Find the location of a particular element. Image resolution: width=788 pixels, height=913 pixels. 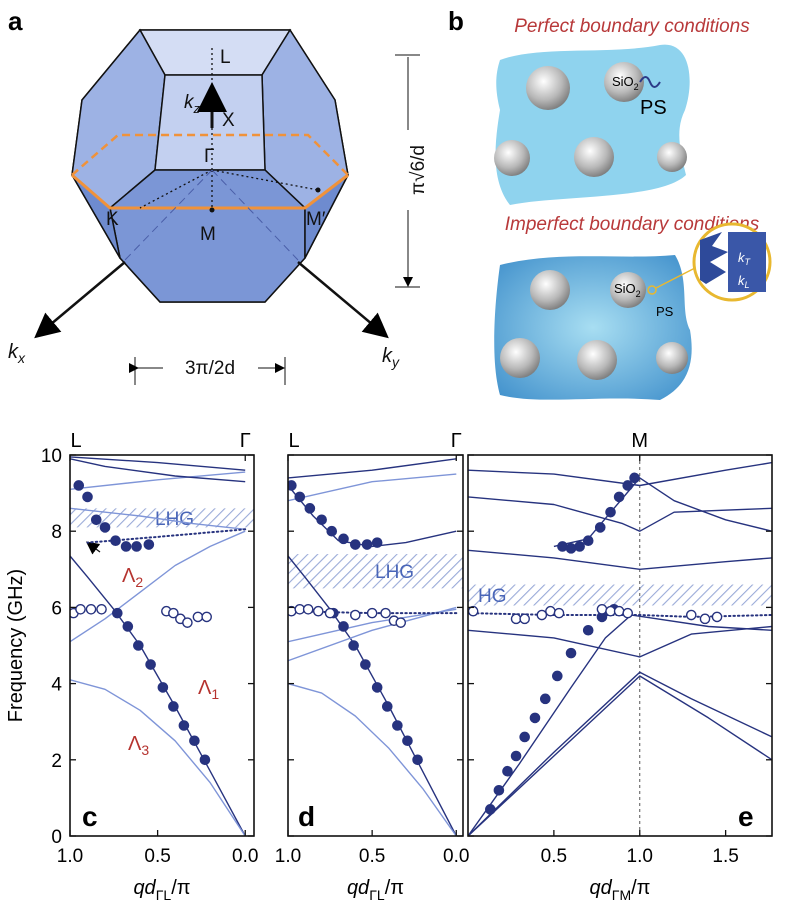

label-ky: ky is located at coordinates (391, 357).